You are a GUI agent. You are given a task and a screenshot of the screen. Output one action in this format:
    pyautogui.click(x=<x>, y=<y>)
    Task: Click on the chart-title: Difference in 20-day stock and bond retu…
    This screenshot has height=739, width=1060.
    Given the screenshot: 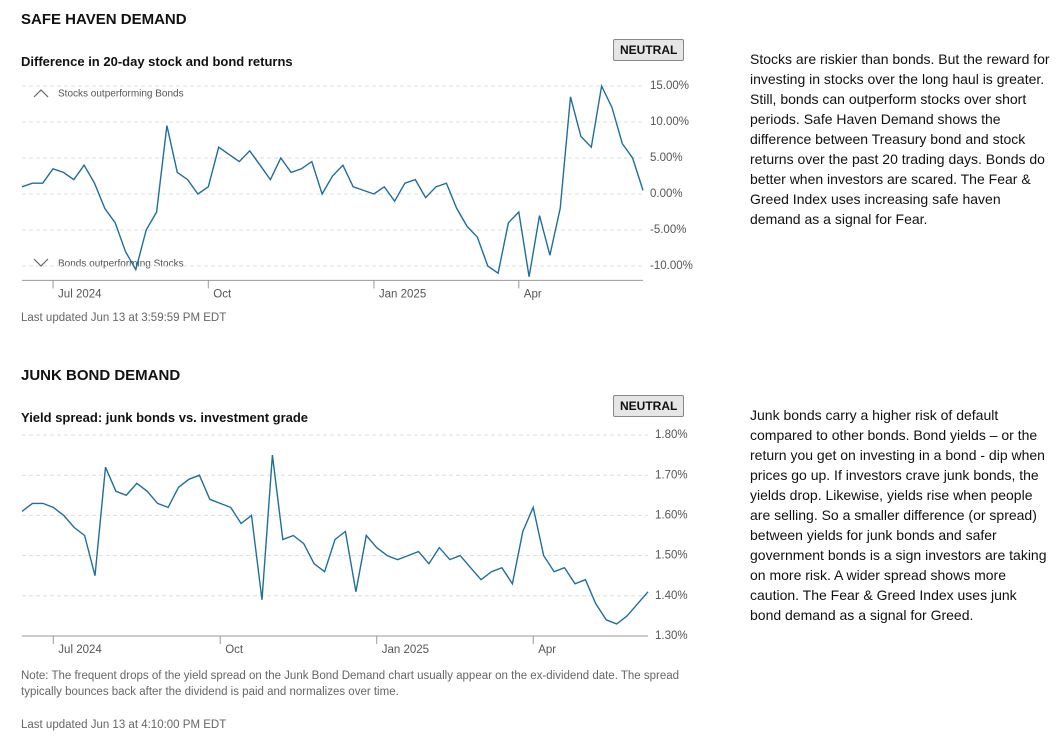 What is the action you would take?
    pyautogui.click(x=157, y=61)
    